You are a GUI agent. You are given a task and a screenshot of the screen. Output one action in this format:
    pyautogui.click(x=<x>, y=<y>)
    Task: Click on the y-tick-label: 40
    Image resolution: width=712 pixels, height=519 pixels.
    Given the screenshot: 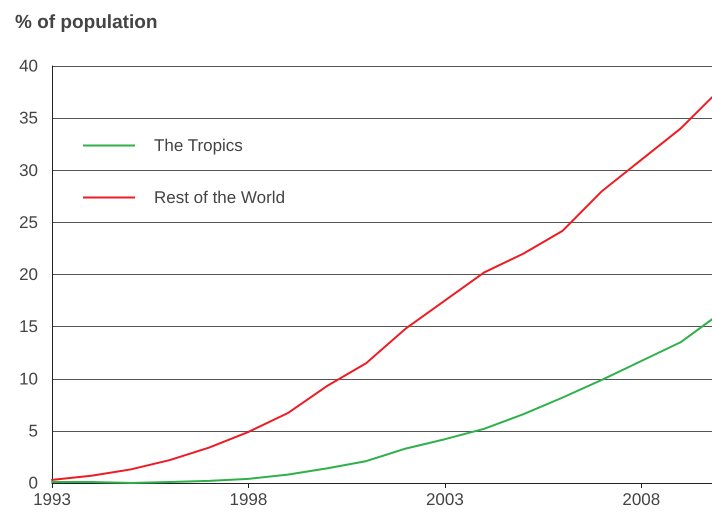 What is the action you would take?
    pyautogui.click(x=28, y=66)
    